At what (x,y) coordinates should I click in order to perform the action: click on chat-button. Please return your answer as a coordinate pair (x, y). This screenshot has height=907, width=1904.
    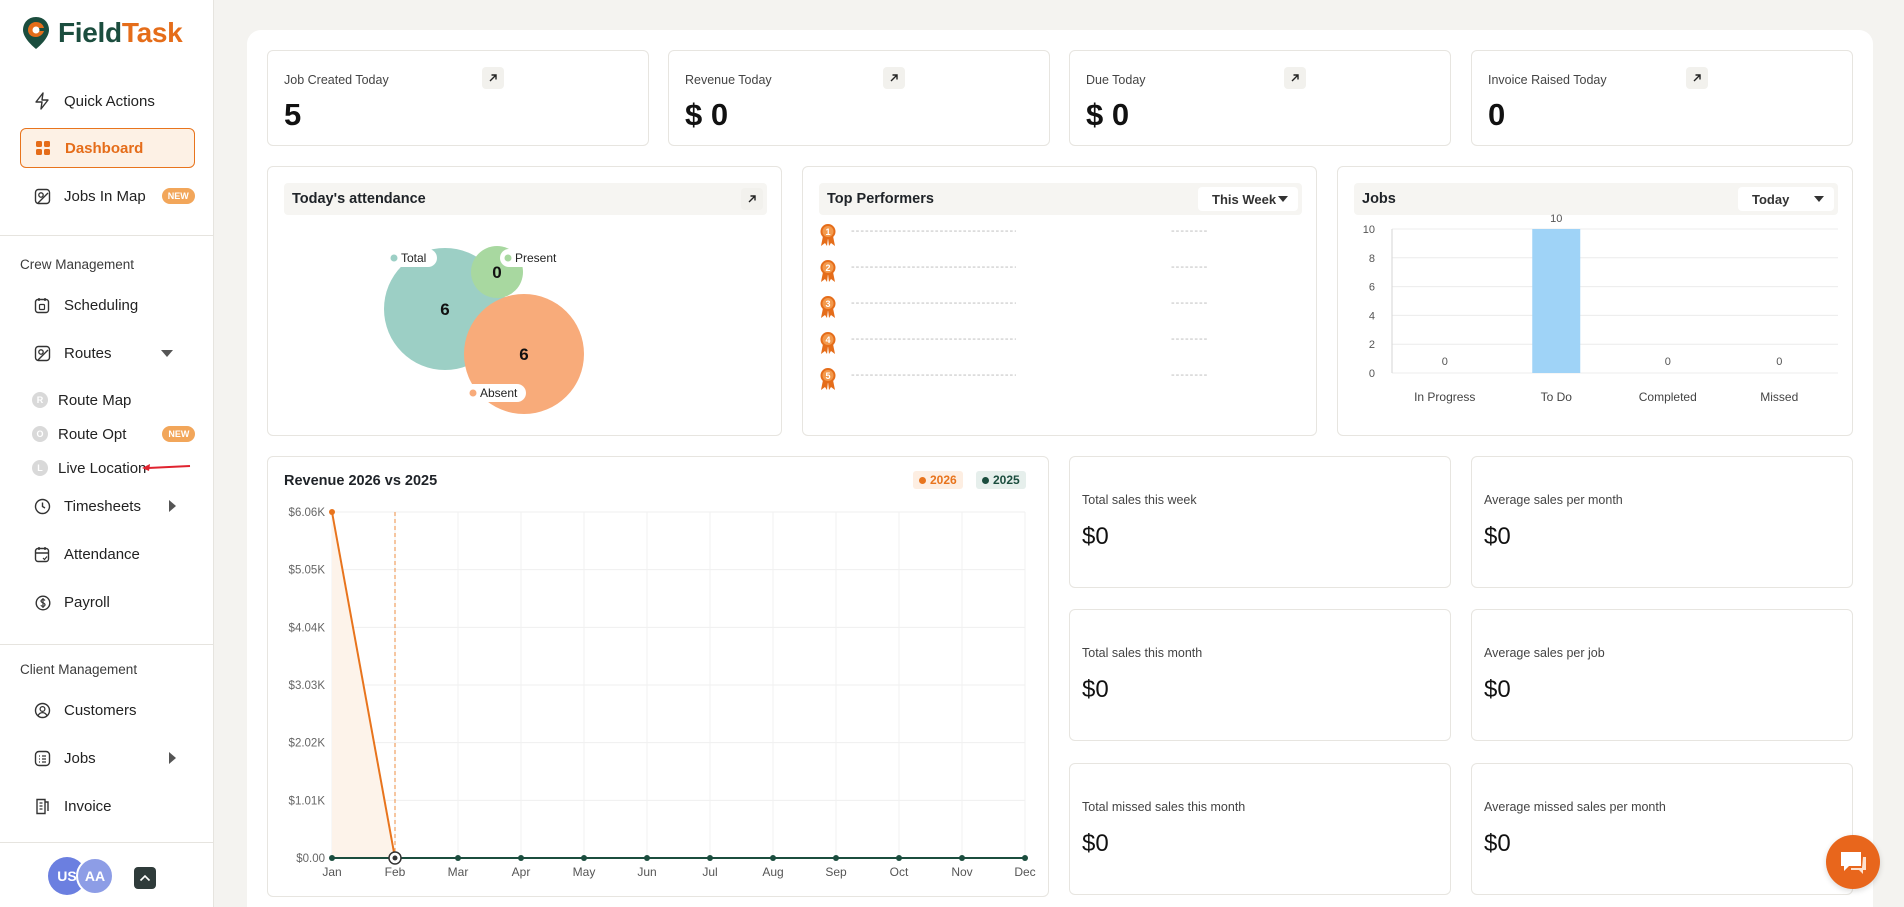
    Looking at the image, I should click on (1853, 862).